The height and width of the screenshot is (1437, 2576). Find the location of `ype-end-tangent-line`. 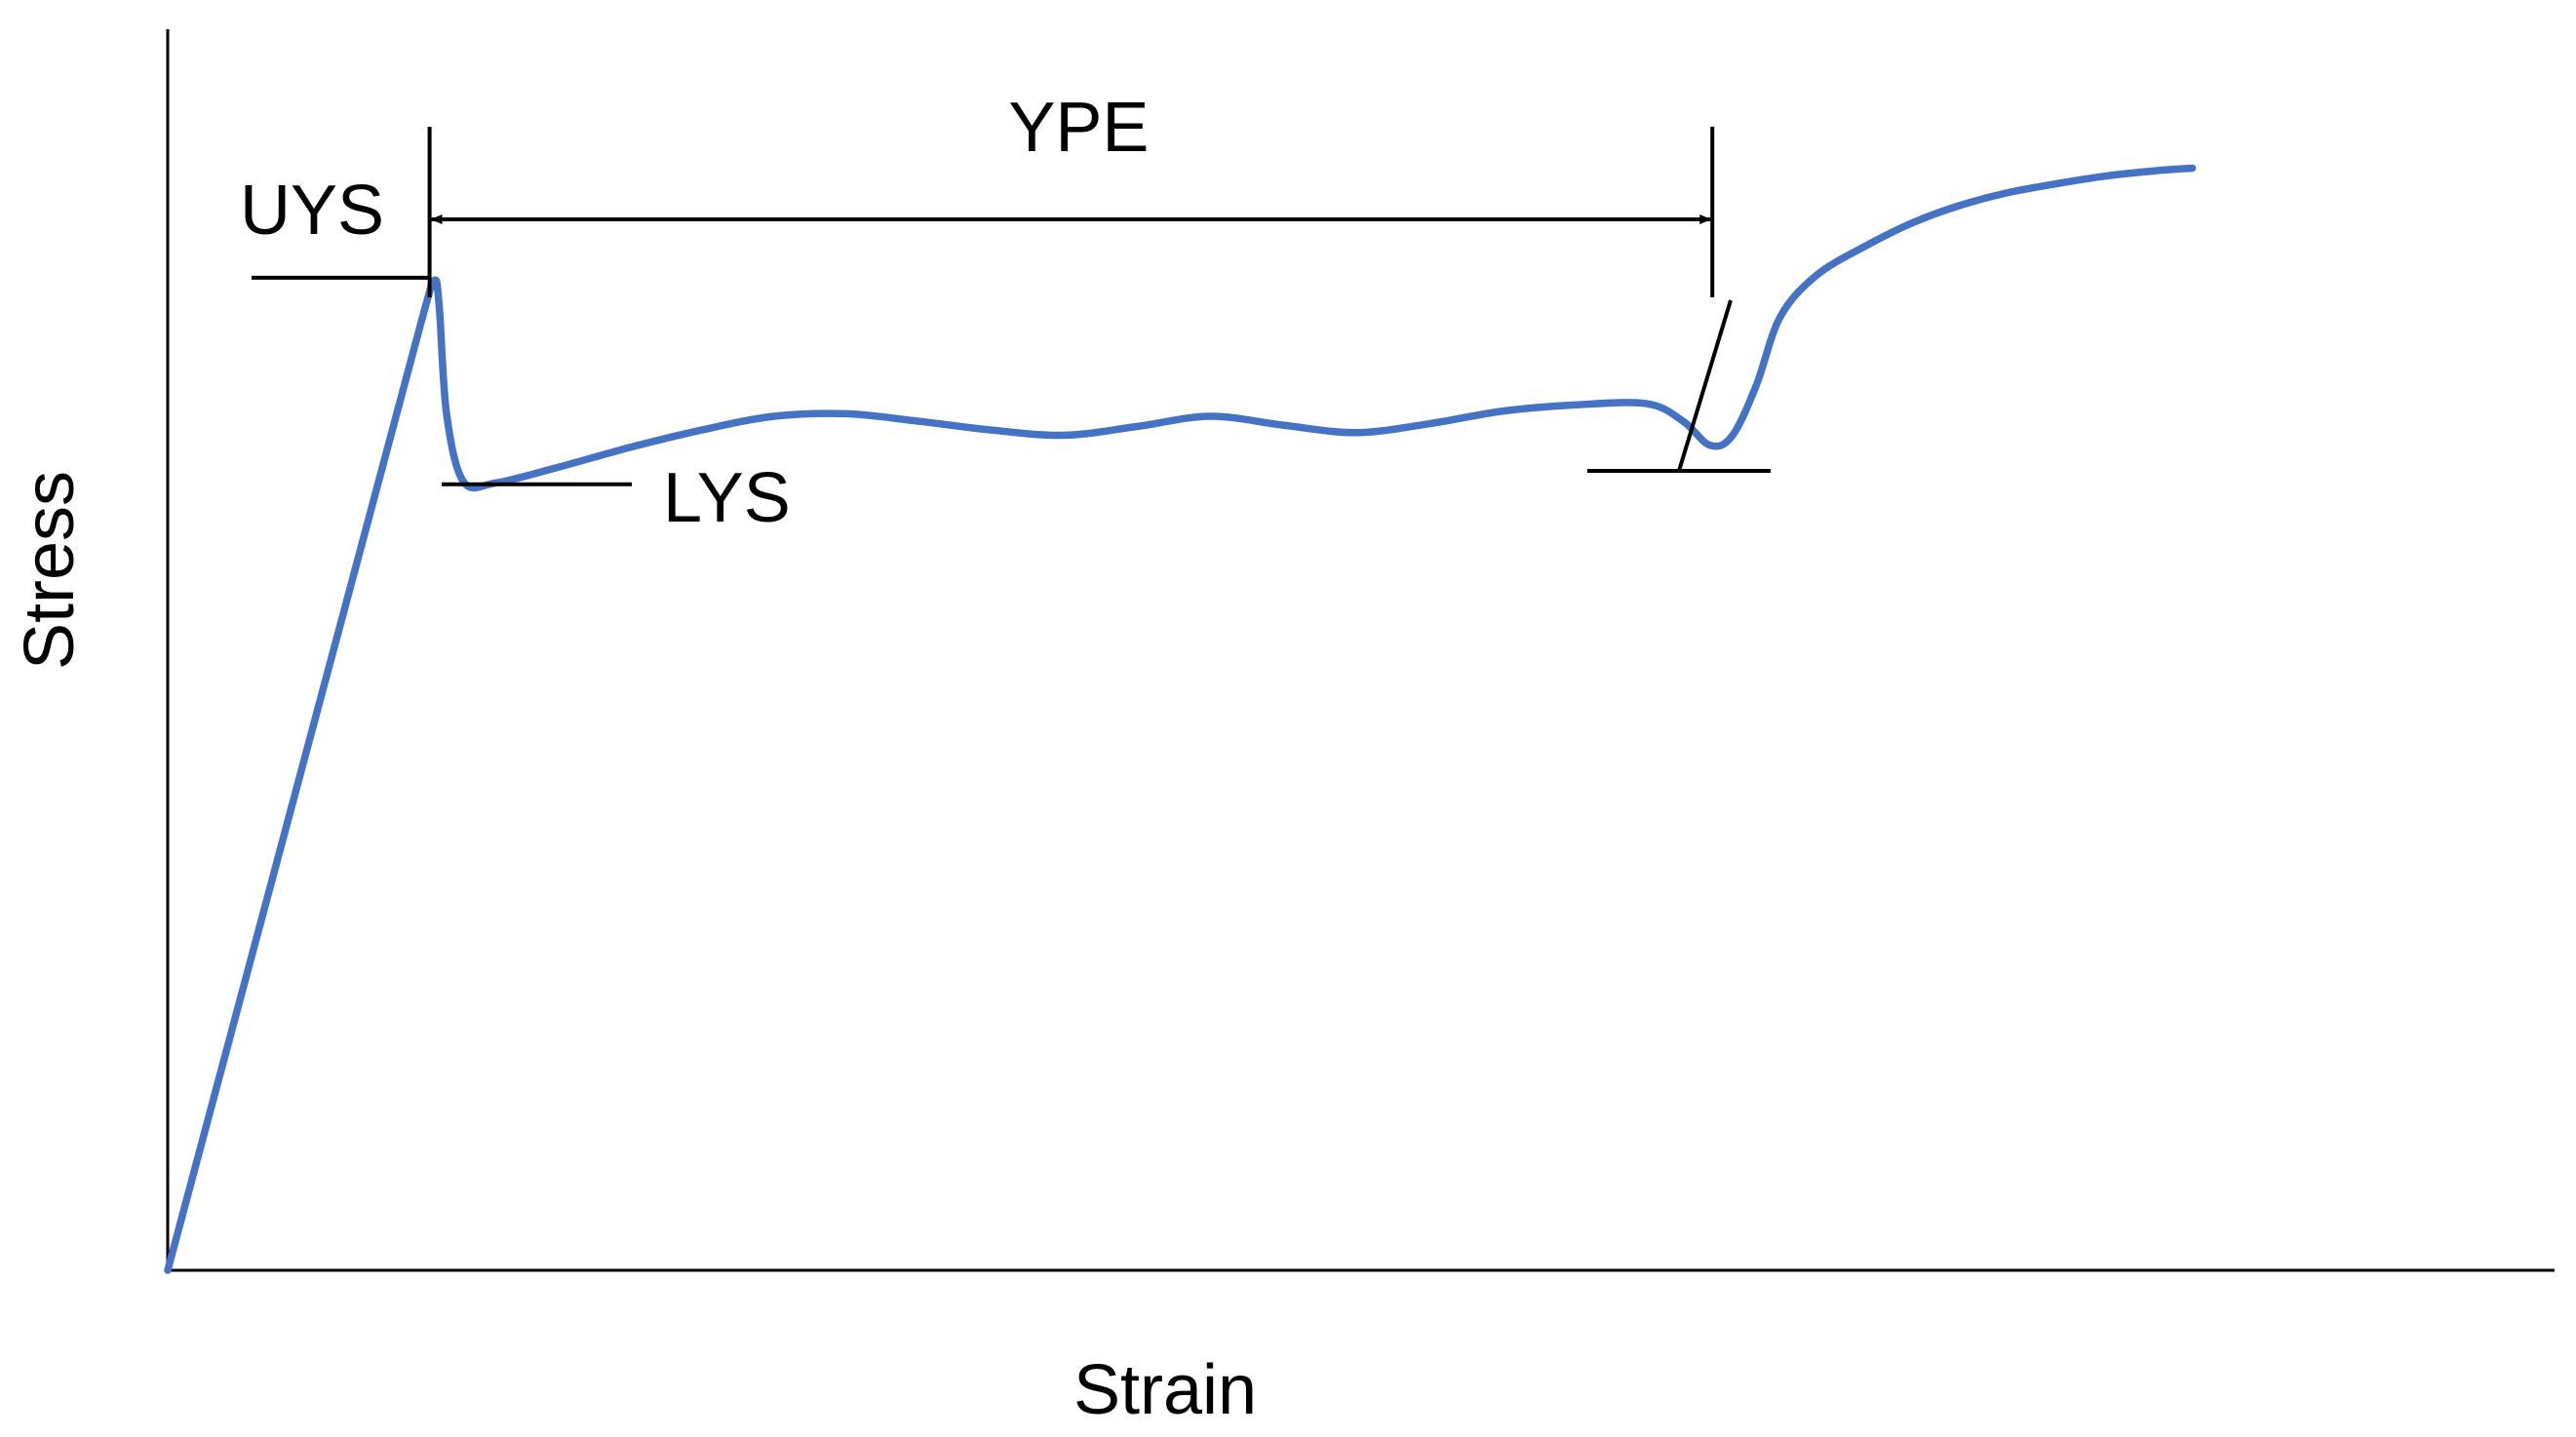

ype-end-tangent-line is located at coordinates (1705, 385).